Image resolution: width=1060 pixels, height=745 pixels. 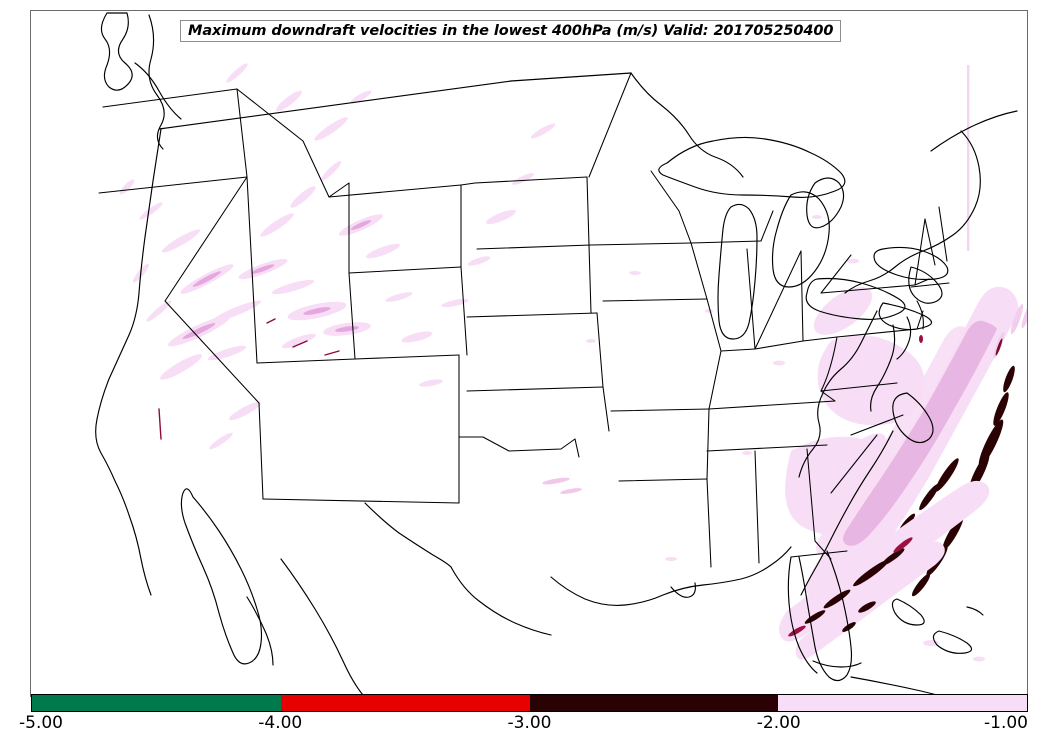 I want to click on vancouver-island, so click(x=158, y=91).